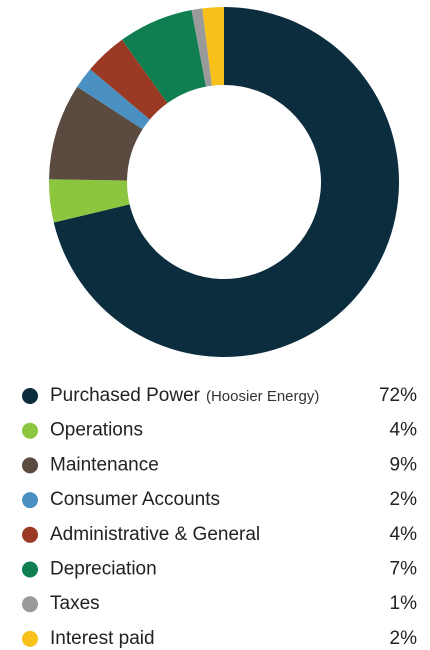 The height and width of the screenshot is (650, 430). Describe the element at coordinates (155, 534) in the screenshot. I see `legend-label: Administrative & General` at that location.